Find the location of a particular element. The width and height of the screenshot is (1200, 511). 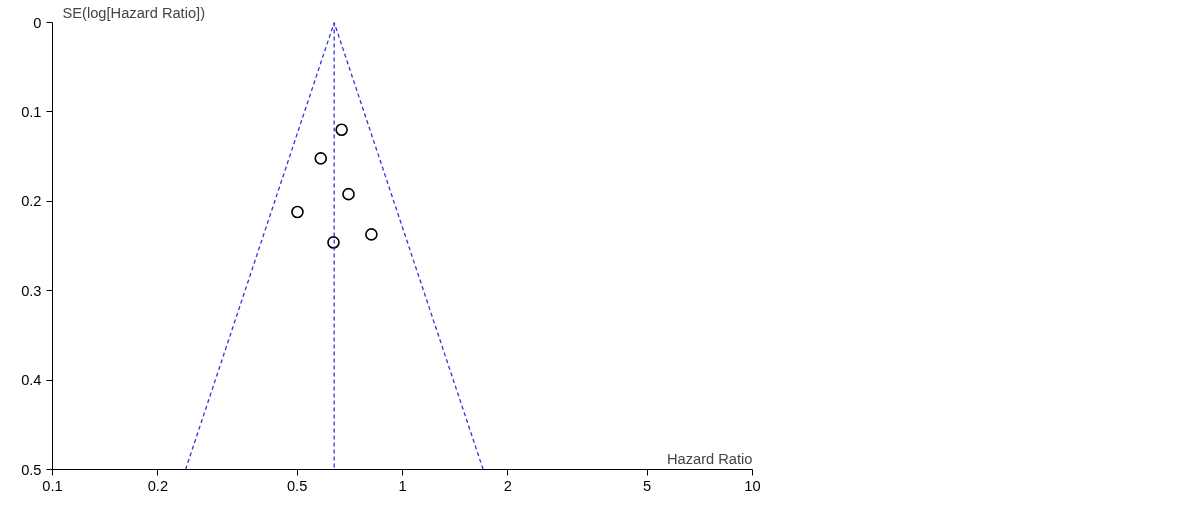

x-tick-label: 5 is located at coordinates (647, 485).